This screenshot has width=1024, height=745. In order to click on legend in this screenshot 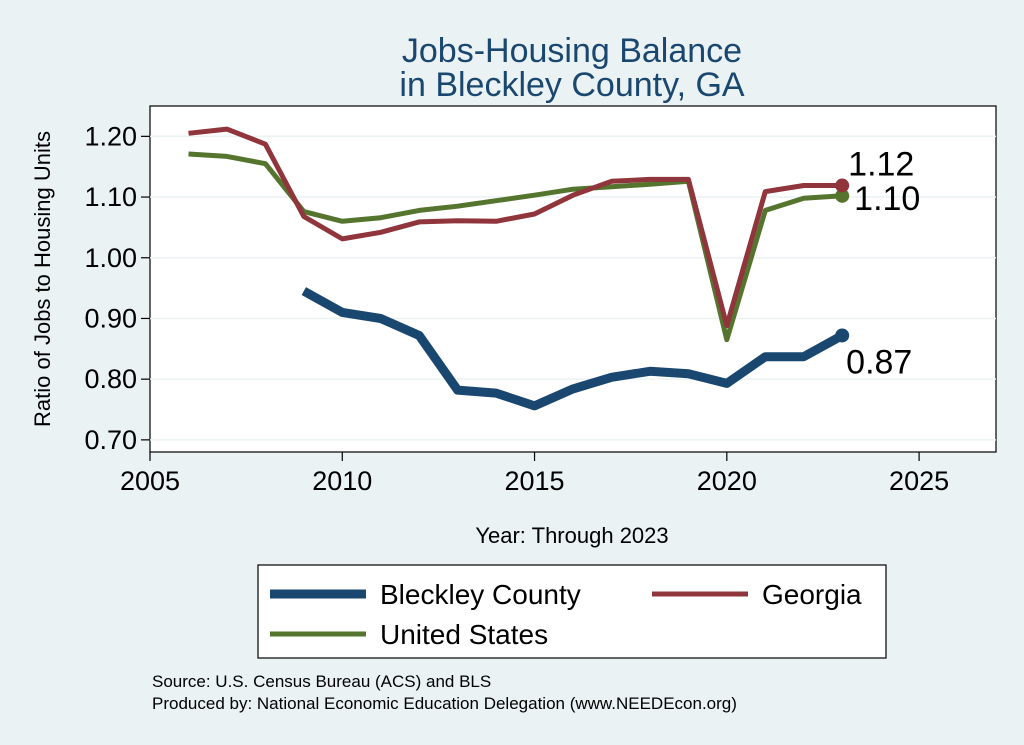, I will do `click(572, 611)`.